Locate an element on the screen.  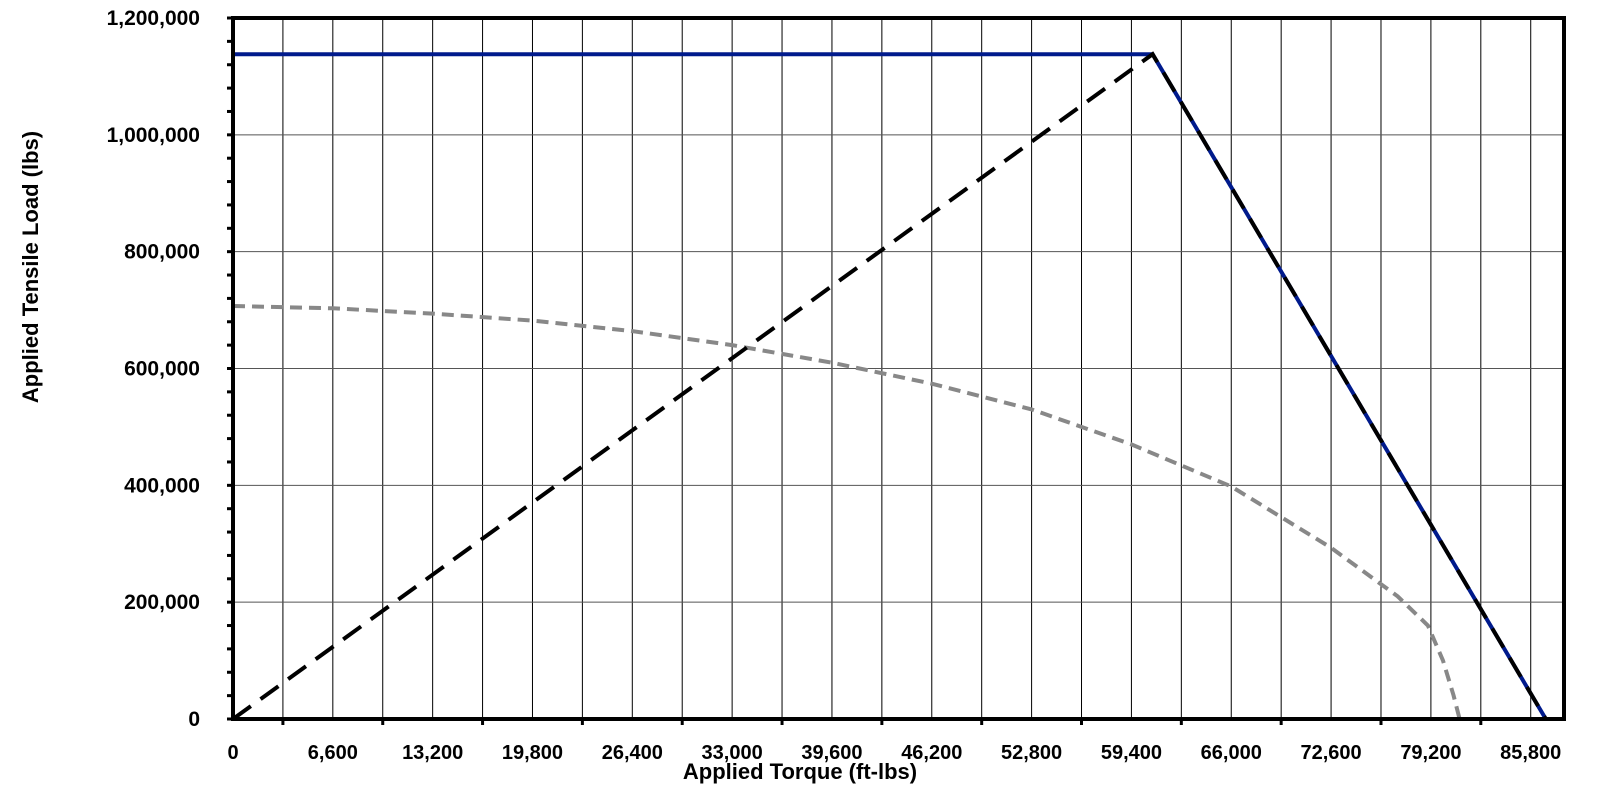
y-axis-title: Applied Tensile Load (lbs) is located at coordinates (30, 267).